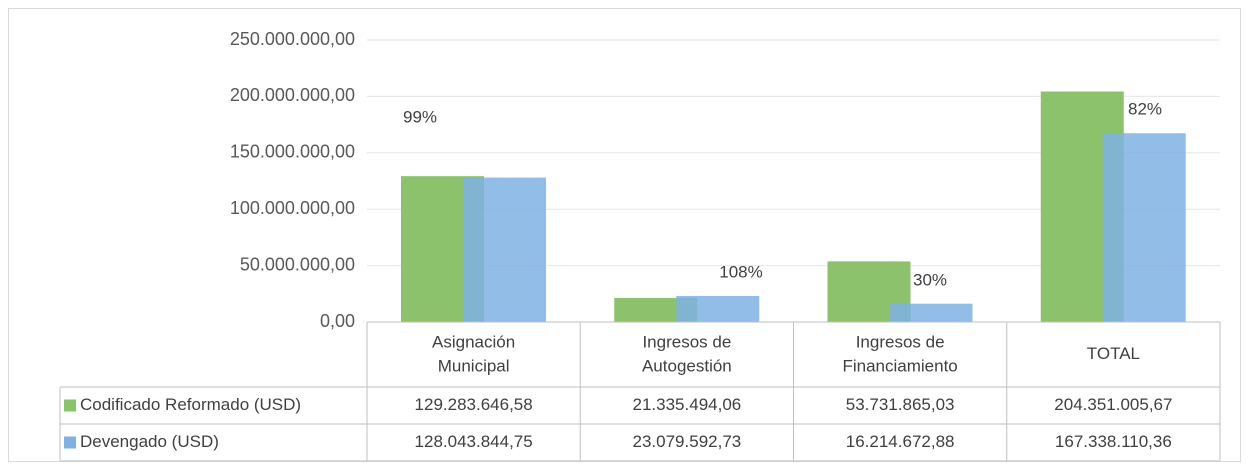 The width and height of the screenshot is (1249, 470). Describe the element at coordinates (1113, 353) in the screenshot. I see `x-tick-label: TOTAL` at that location.